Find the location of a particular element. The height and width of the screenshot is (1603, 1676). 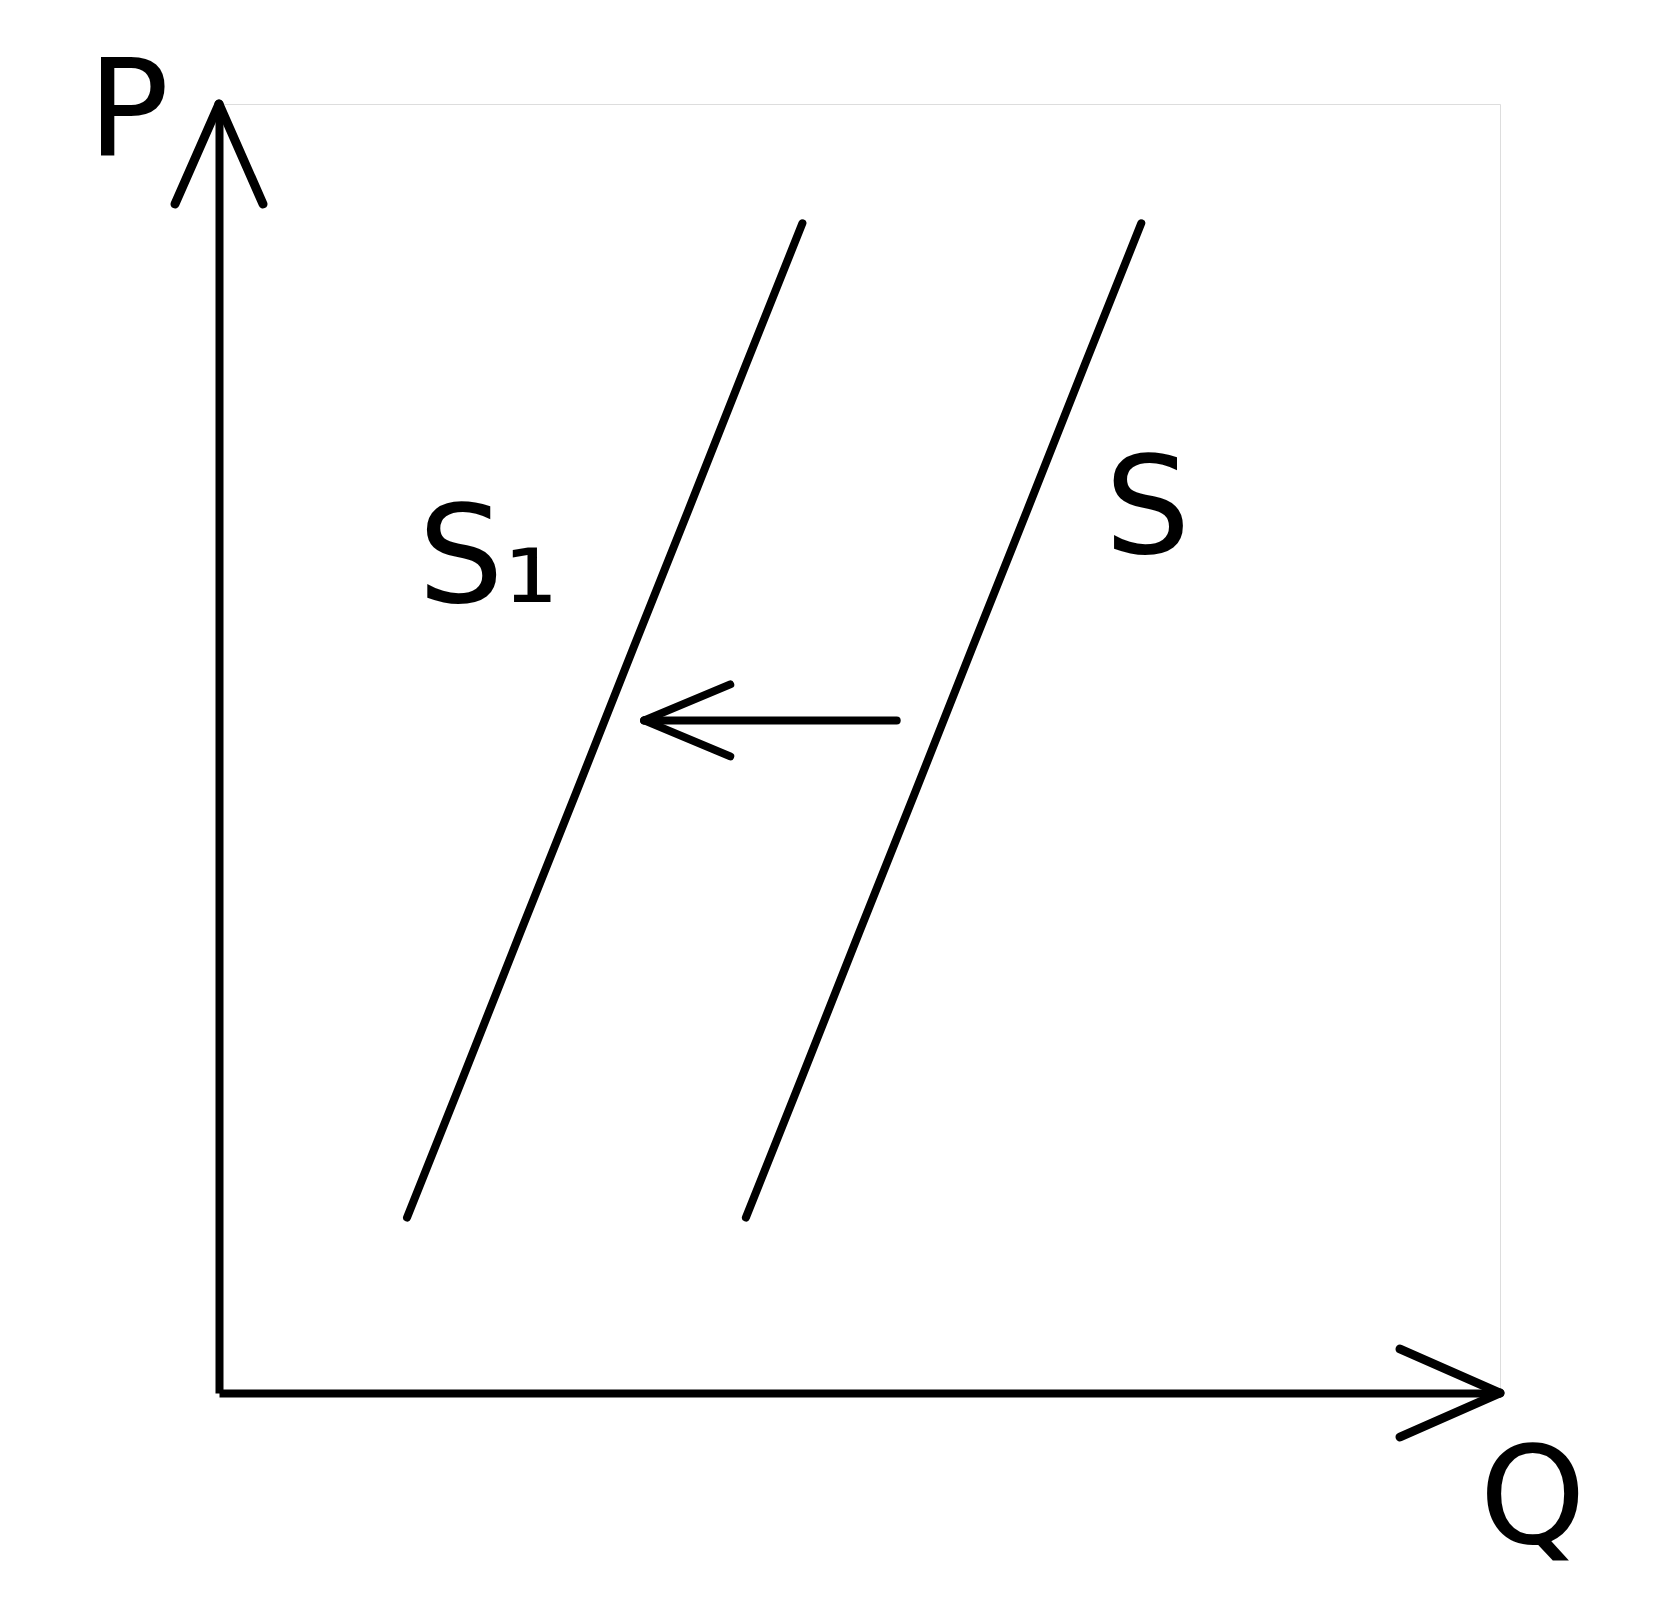

y-axis-title: P is located at coordinates (128, 109).